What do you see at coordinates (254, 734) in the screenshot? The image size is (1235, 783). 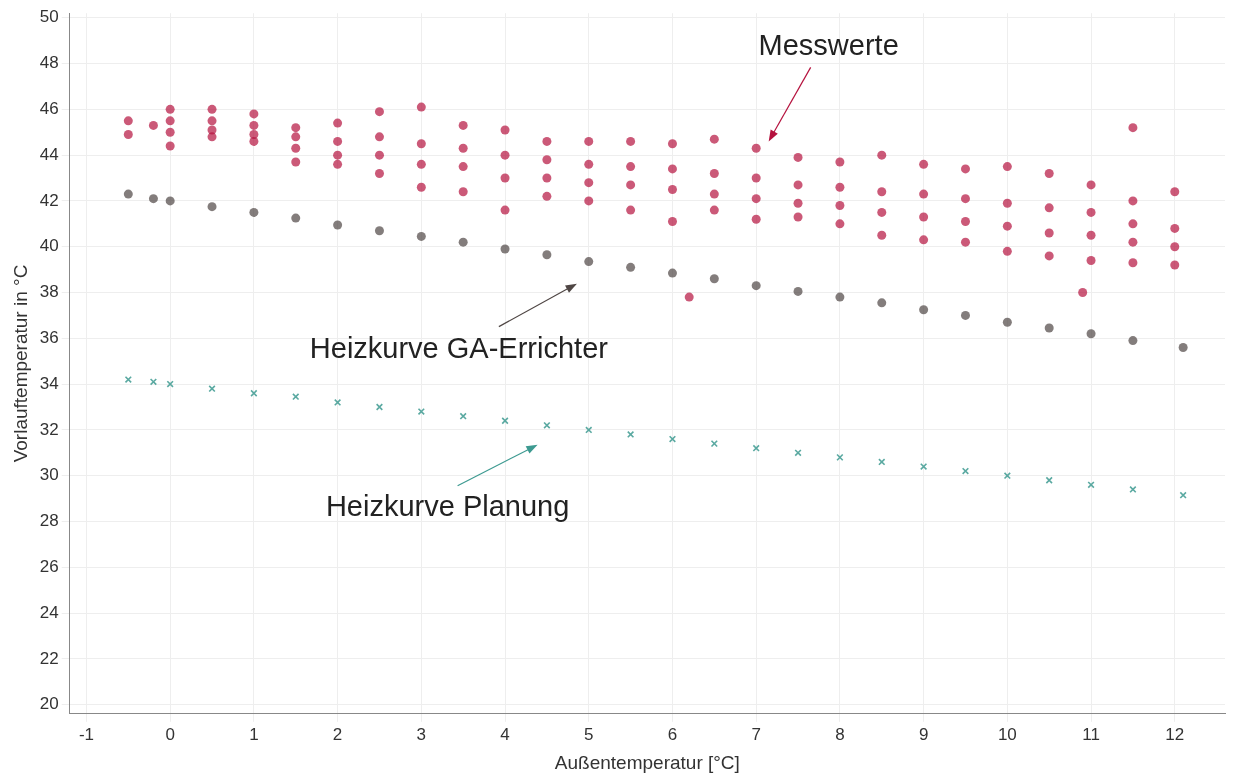 I see `x-tick-label: 1` at bounding box center [254, 734].